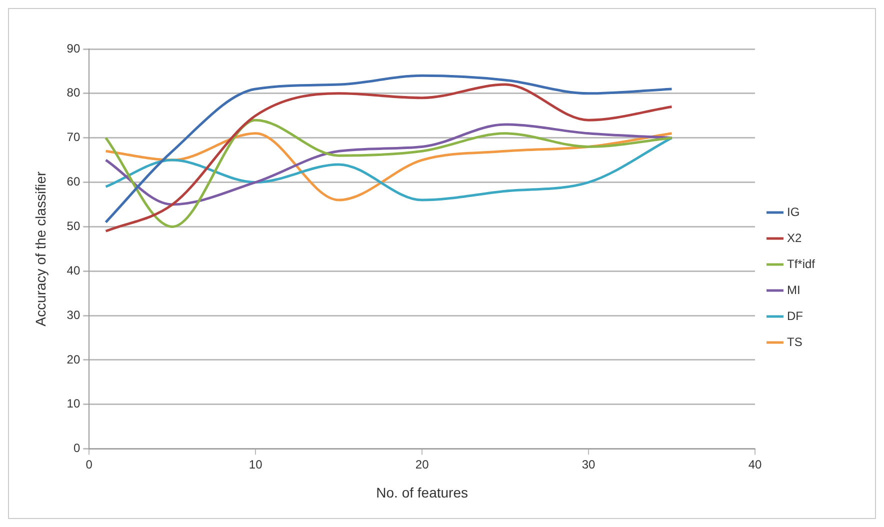  I want to click on legend-label: MI, so click(793, 289).